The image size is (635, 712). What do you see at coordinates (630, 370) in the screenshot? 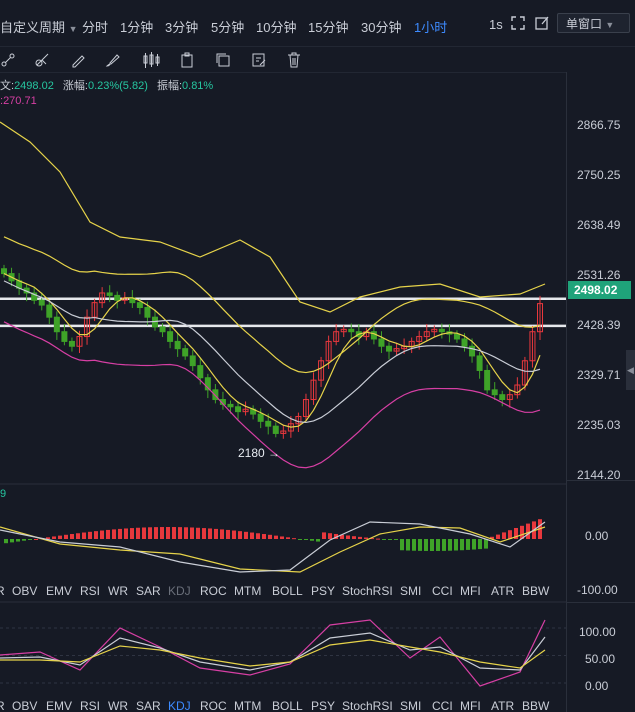
I see `panel-collapse-handle: ◀` at bounding box center [630, 370].